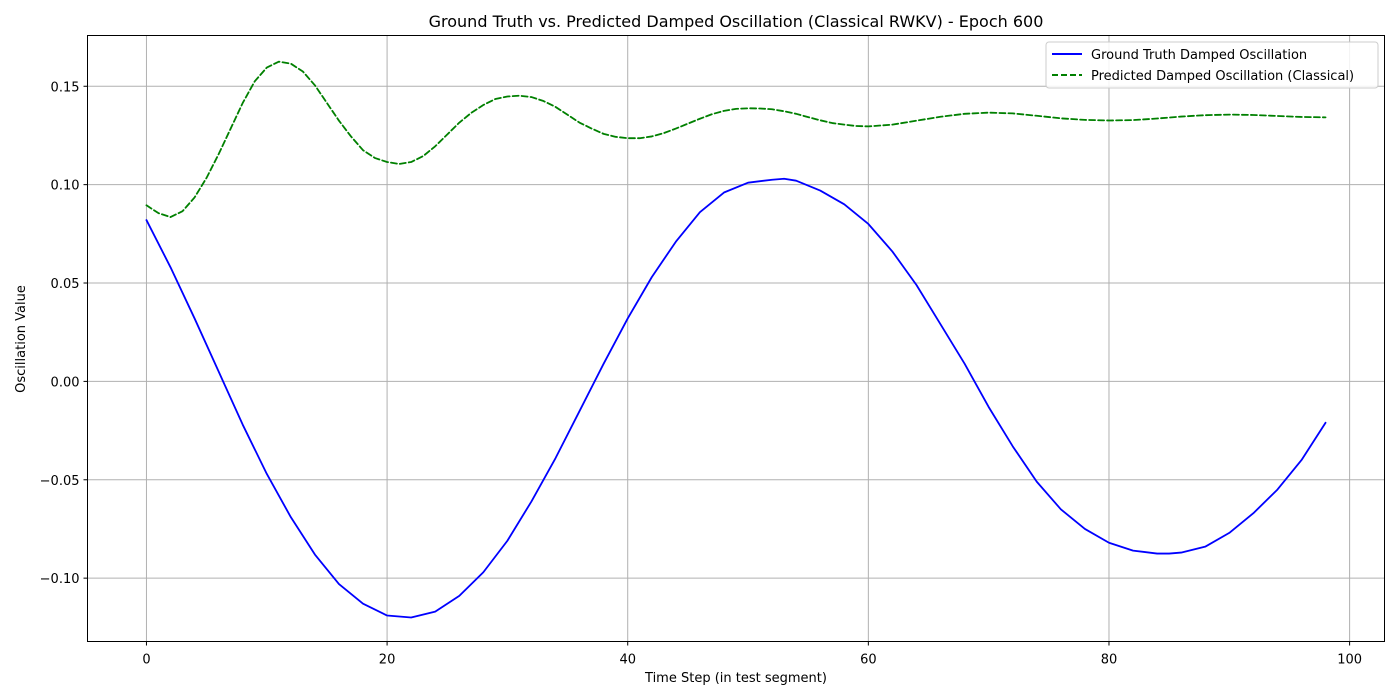 The height and width of the screenshot is (700, 1400). Describe the element at coordinates (64, 333) in the screenshot. I see `y-axis-ticks: −0.10 −0.05 0.00 0.05 0.10 0.15` at that location.